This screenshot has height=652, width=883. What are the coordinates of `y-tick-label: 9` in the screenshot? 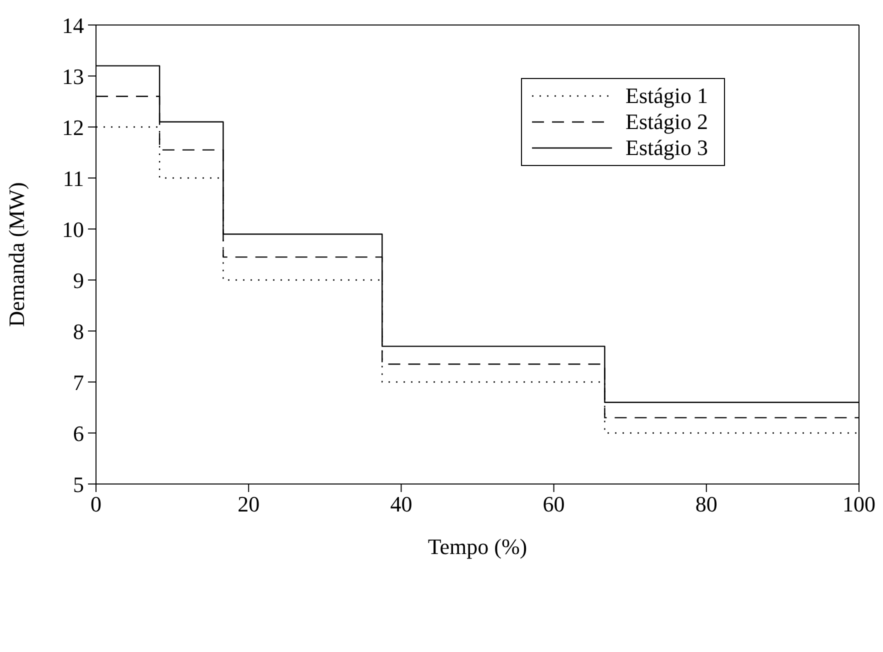 It's located at (78, 280).